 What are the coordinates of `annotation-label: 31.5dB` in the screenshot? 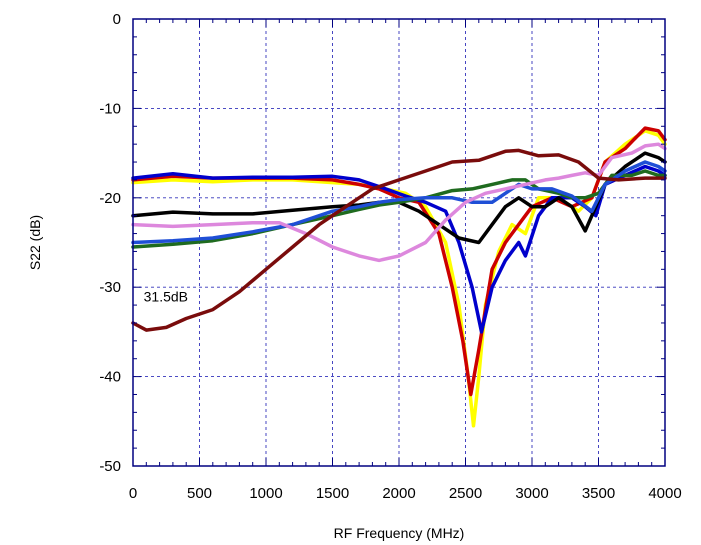 It's located at (166, 297).